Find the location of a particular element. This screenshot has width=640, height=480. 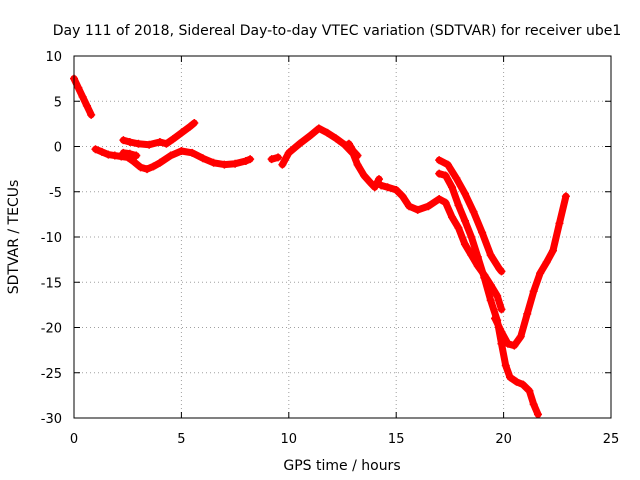

y-tick-label: 10 is located at coordinates (53, 57).